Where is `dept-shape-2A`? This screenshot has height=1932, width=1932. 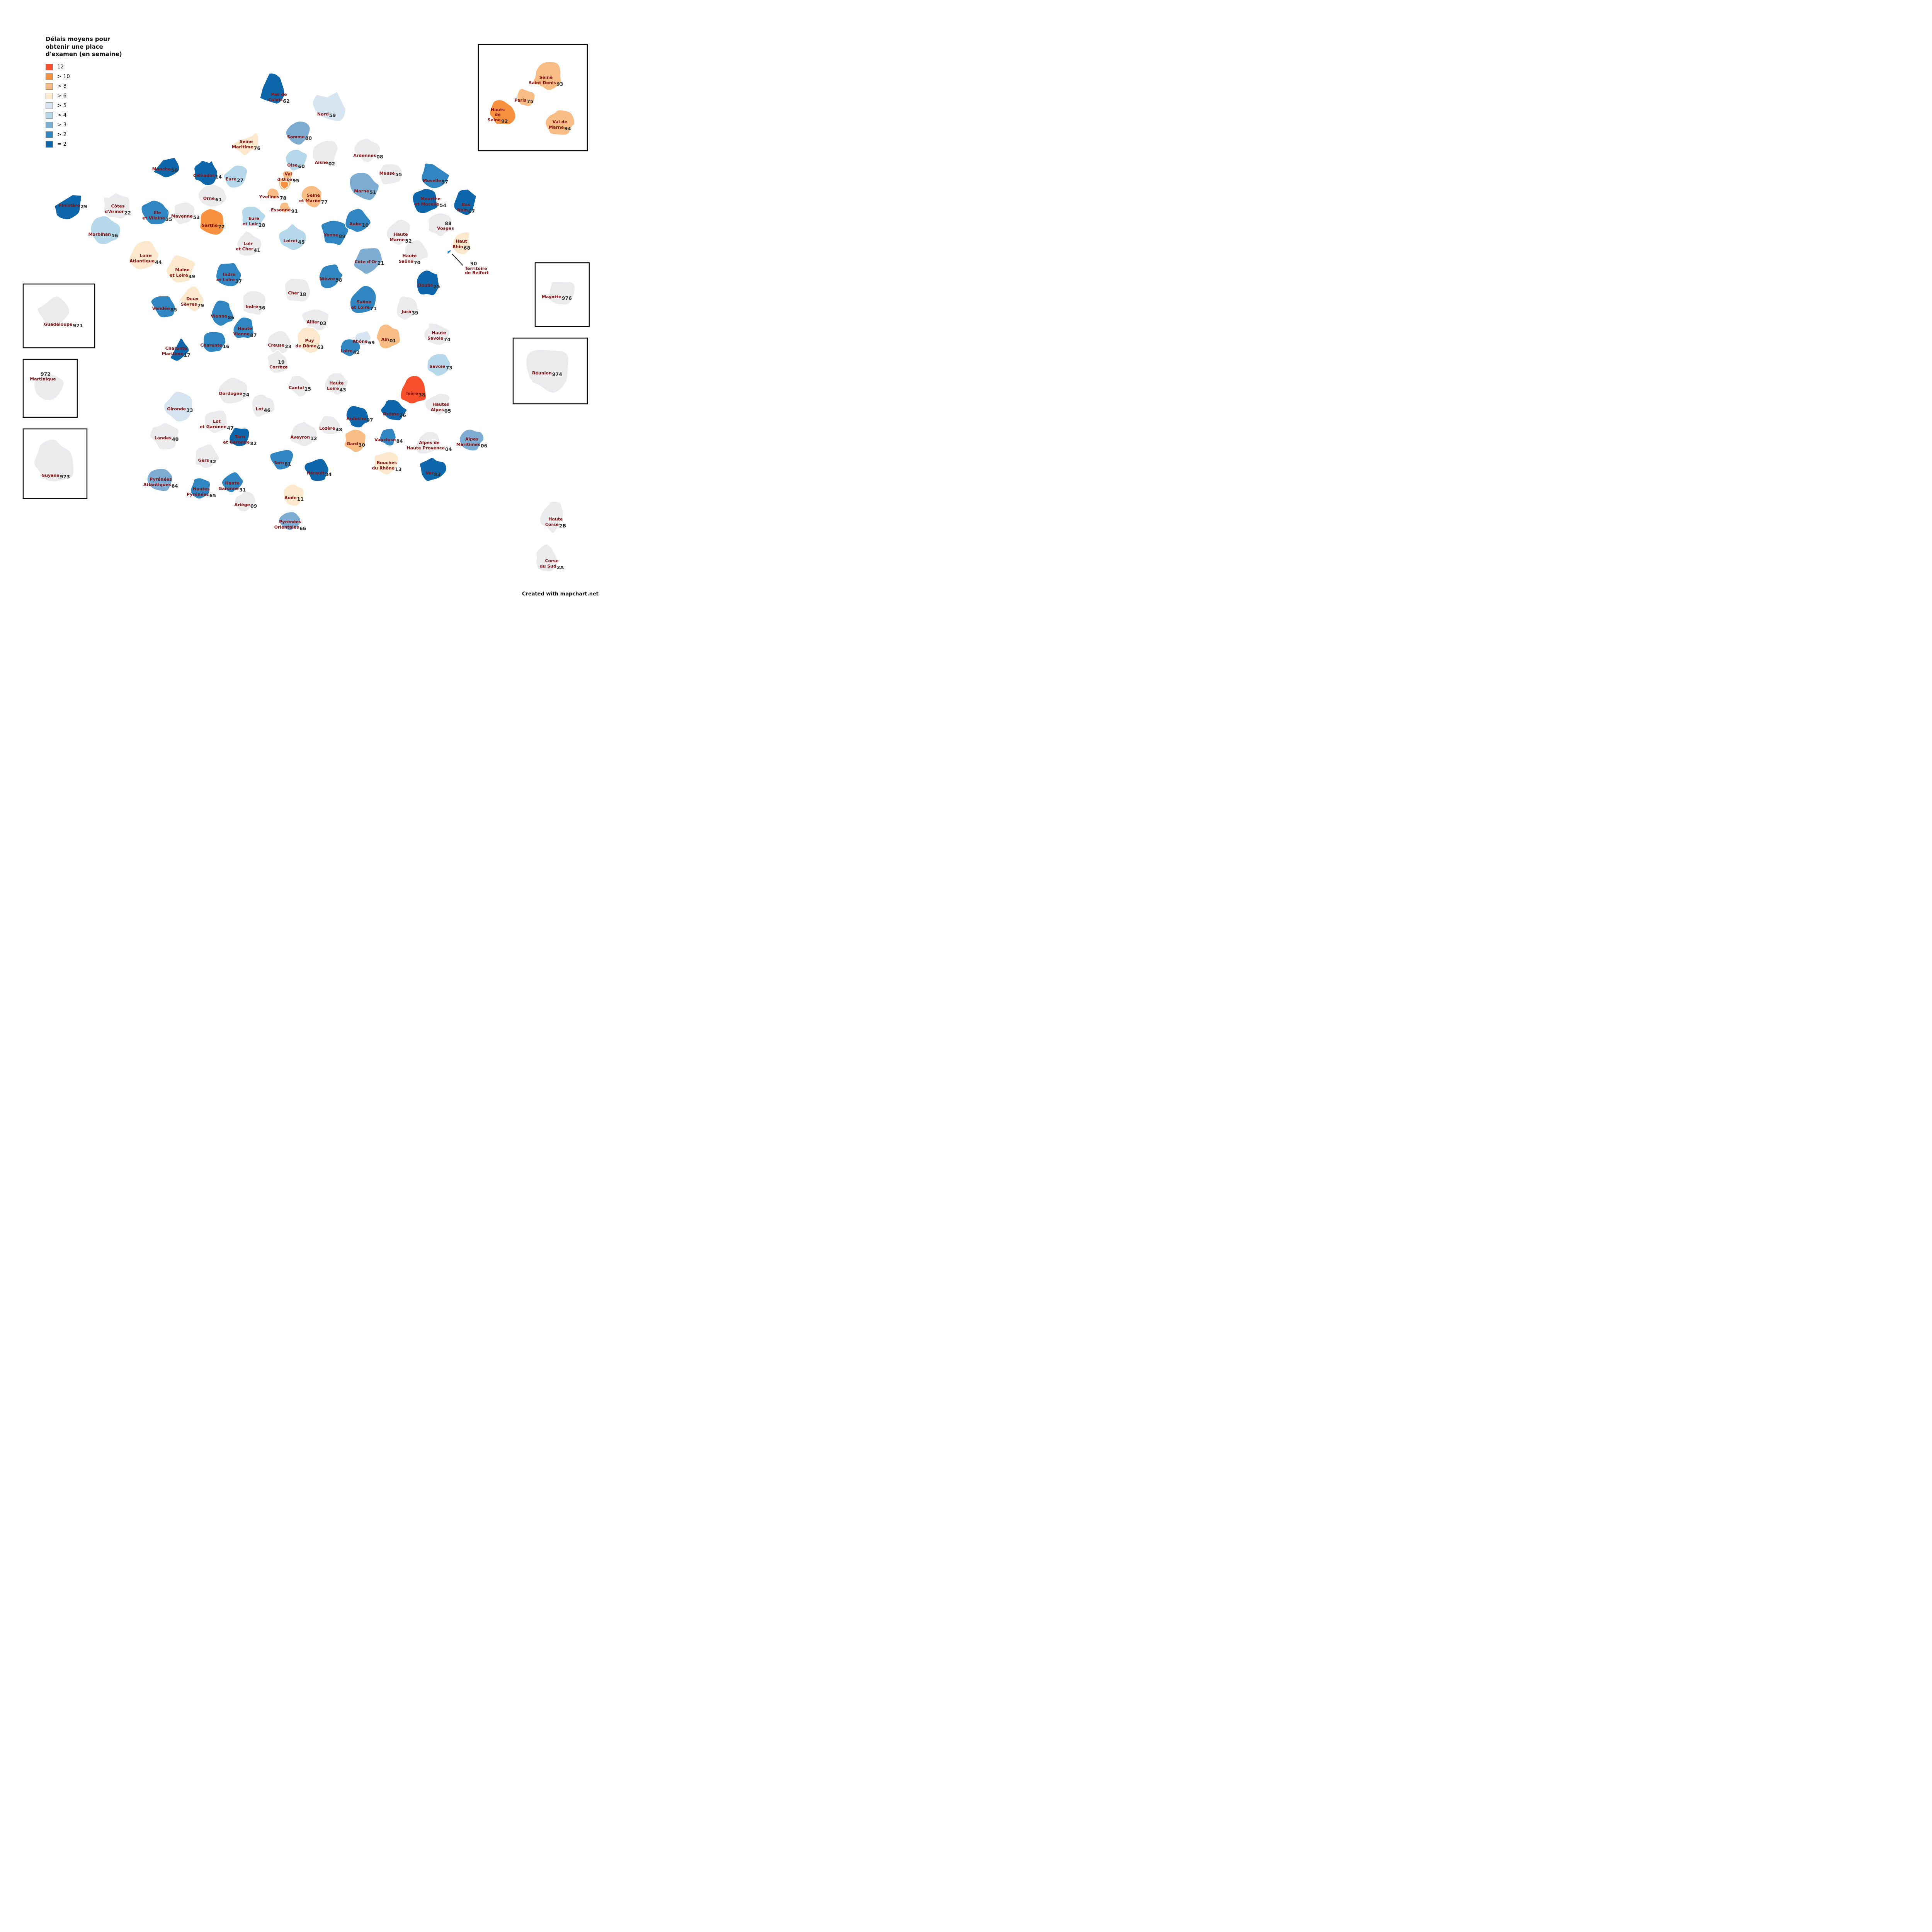 dept-shape-2A is located at coordinates (547, 557).